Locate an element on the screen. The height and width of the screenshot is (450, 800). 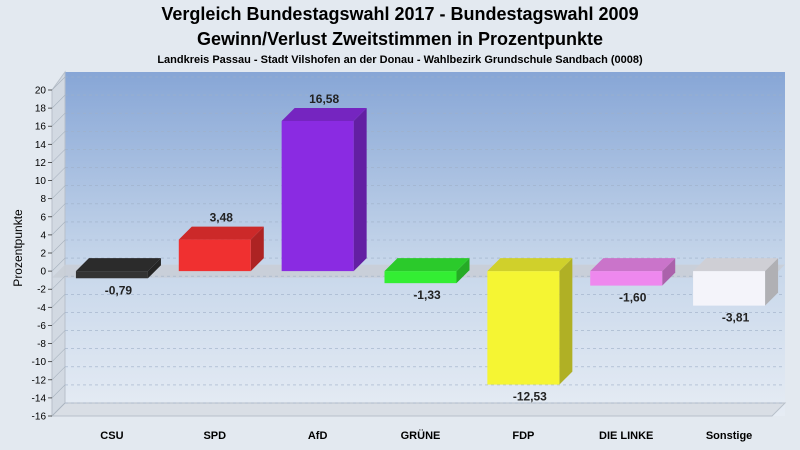
value-label: -0,79 is located at coordinates (119, 290).